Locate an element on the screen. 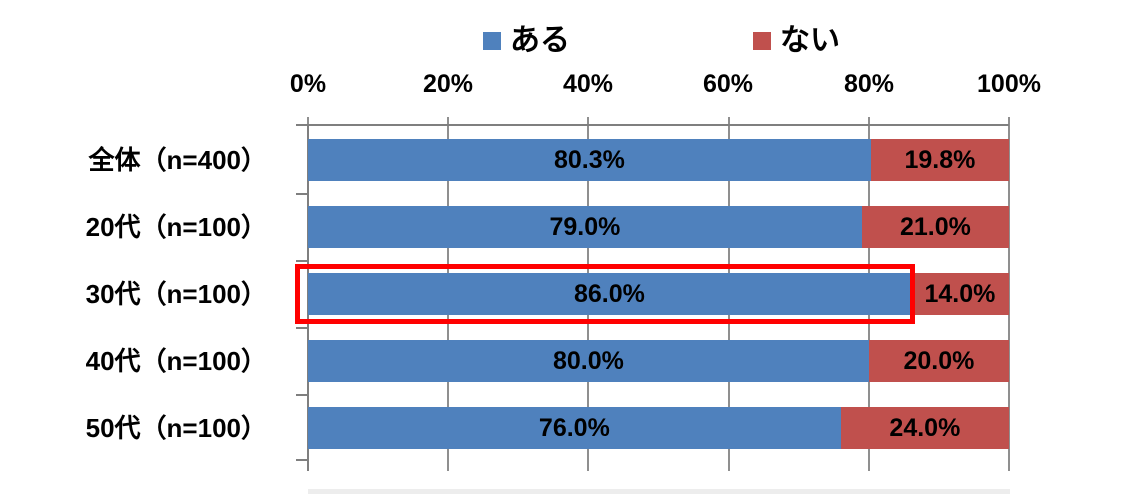  category-label-50dai: 50代（n=100） is located at coordinates (176, 428).